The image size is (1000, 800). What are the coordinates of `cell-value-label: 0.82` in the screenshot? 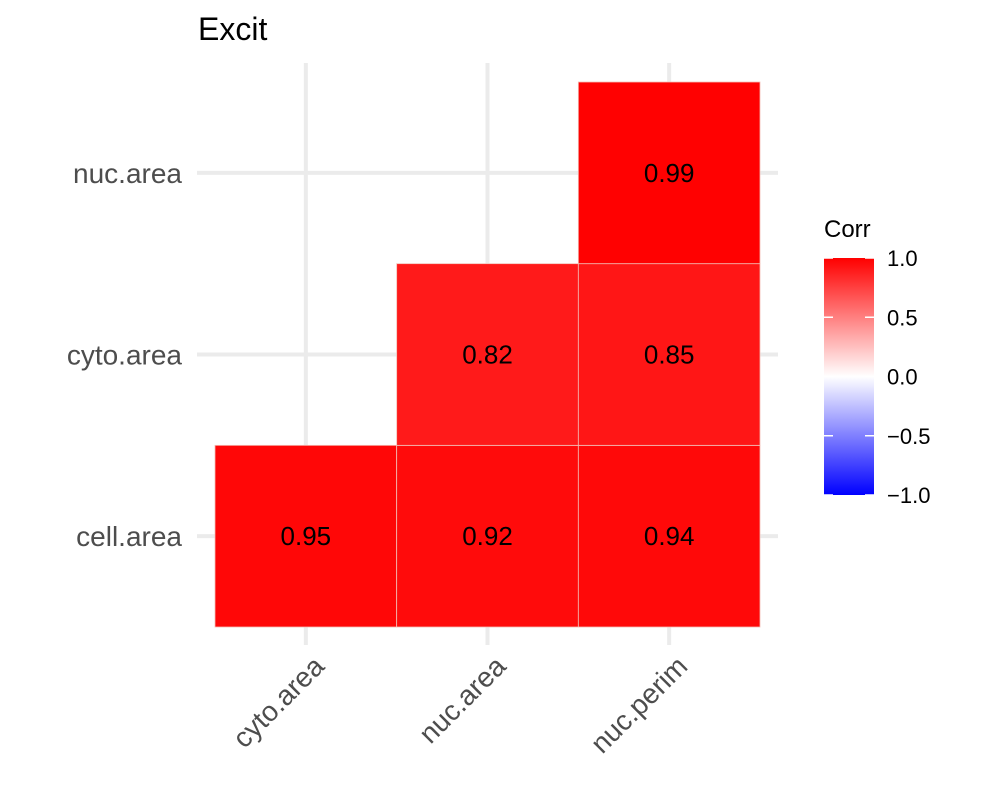 It's located at (487, 355).